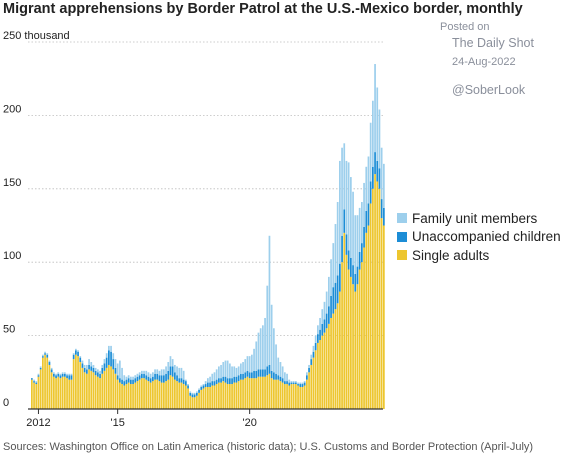 The image size is (564, 455). Describe the element at coordinates (465, 27) in the screenshot. I see `watermark-posted-on: Posted on` at that location.